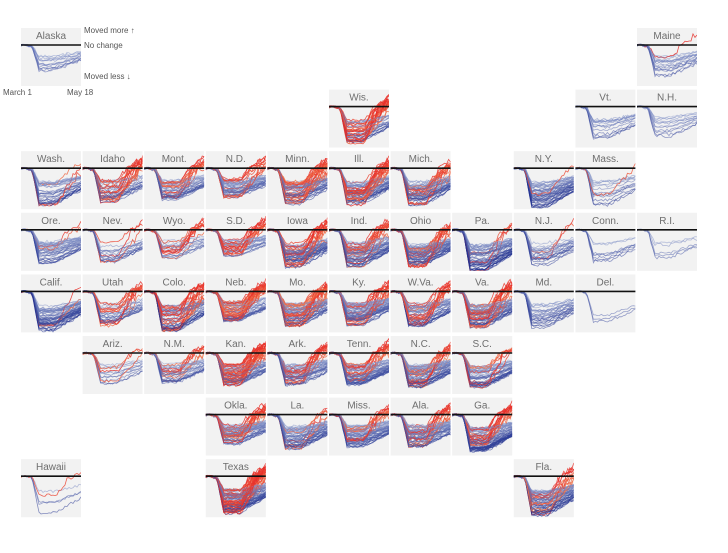 This screenshot has height=553, width=728. I want to click on state-tile-nc: N.C., so click(420, 365).